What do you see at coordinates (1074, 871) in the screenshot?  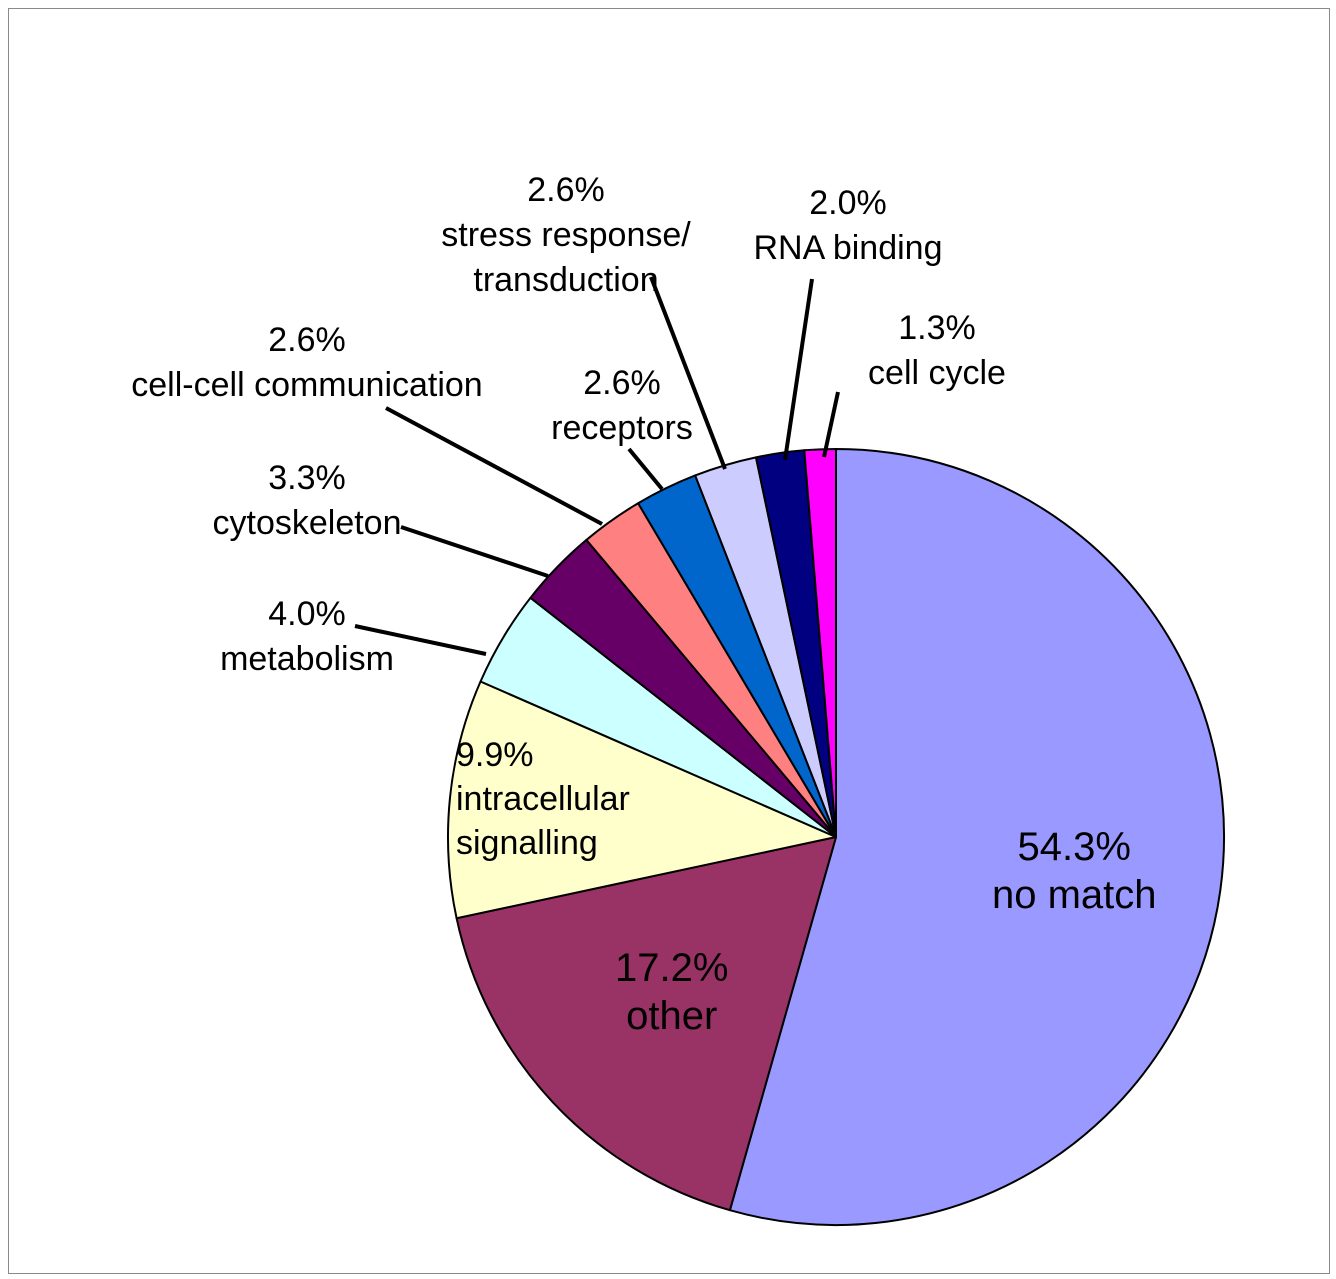 I see `slice-label-no-match: 54.3% no match` at bounding box center [1074, 871].